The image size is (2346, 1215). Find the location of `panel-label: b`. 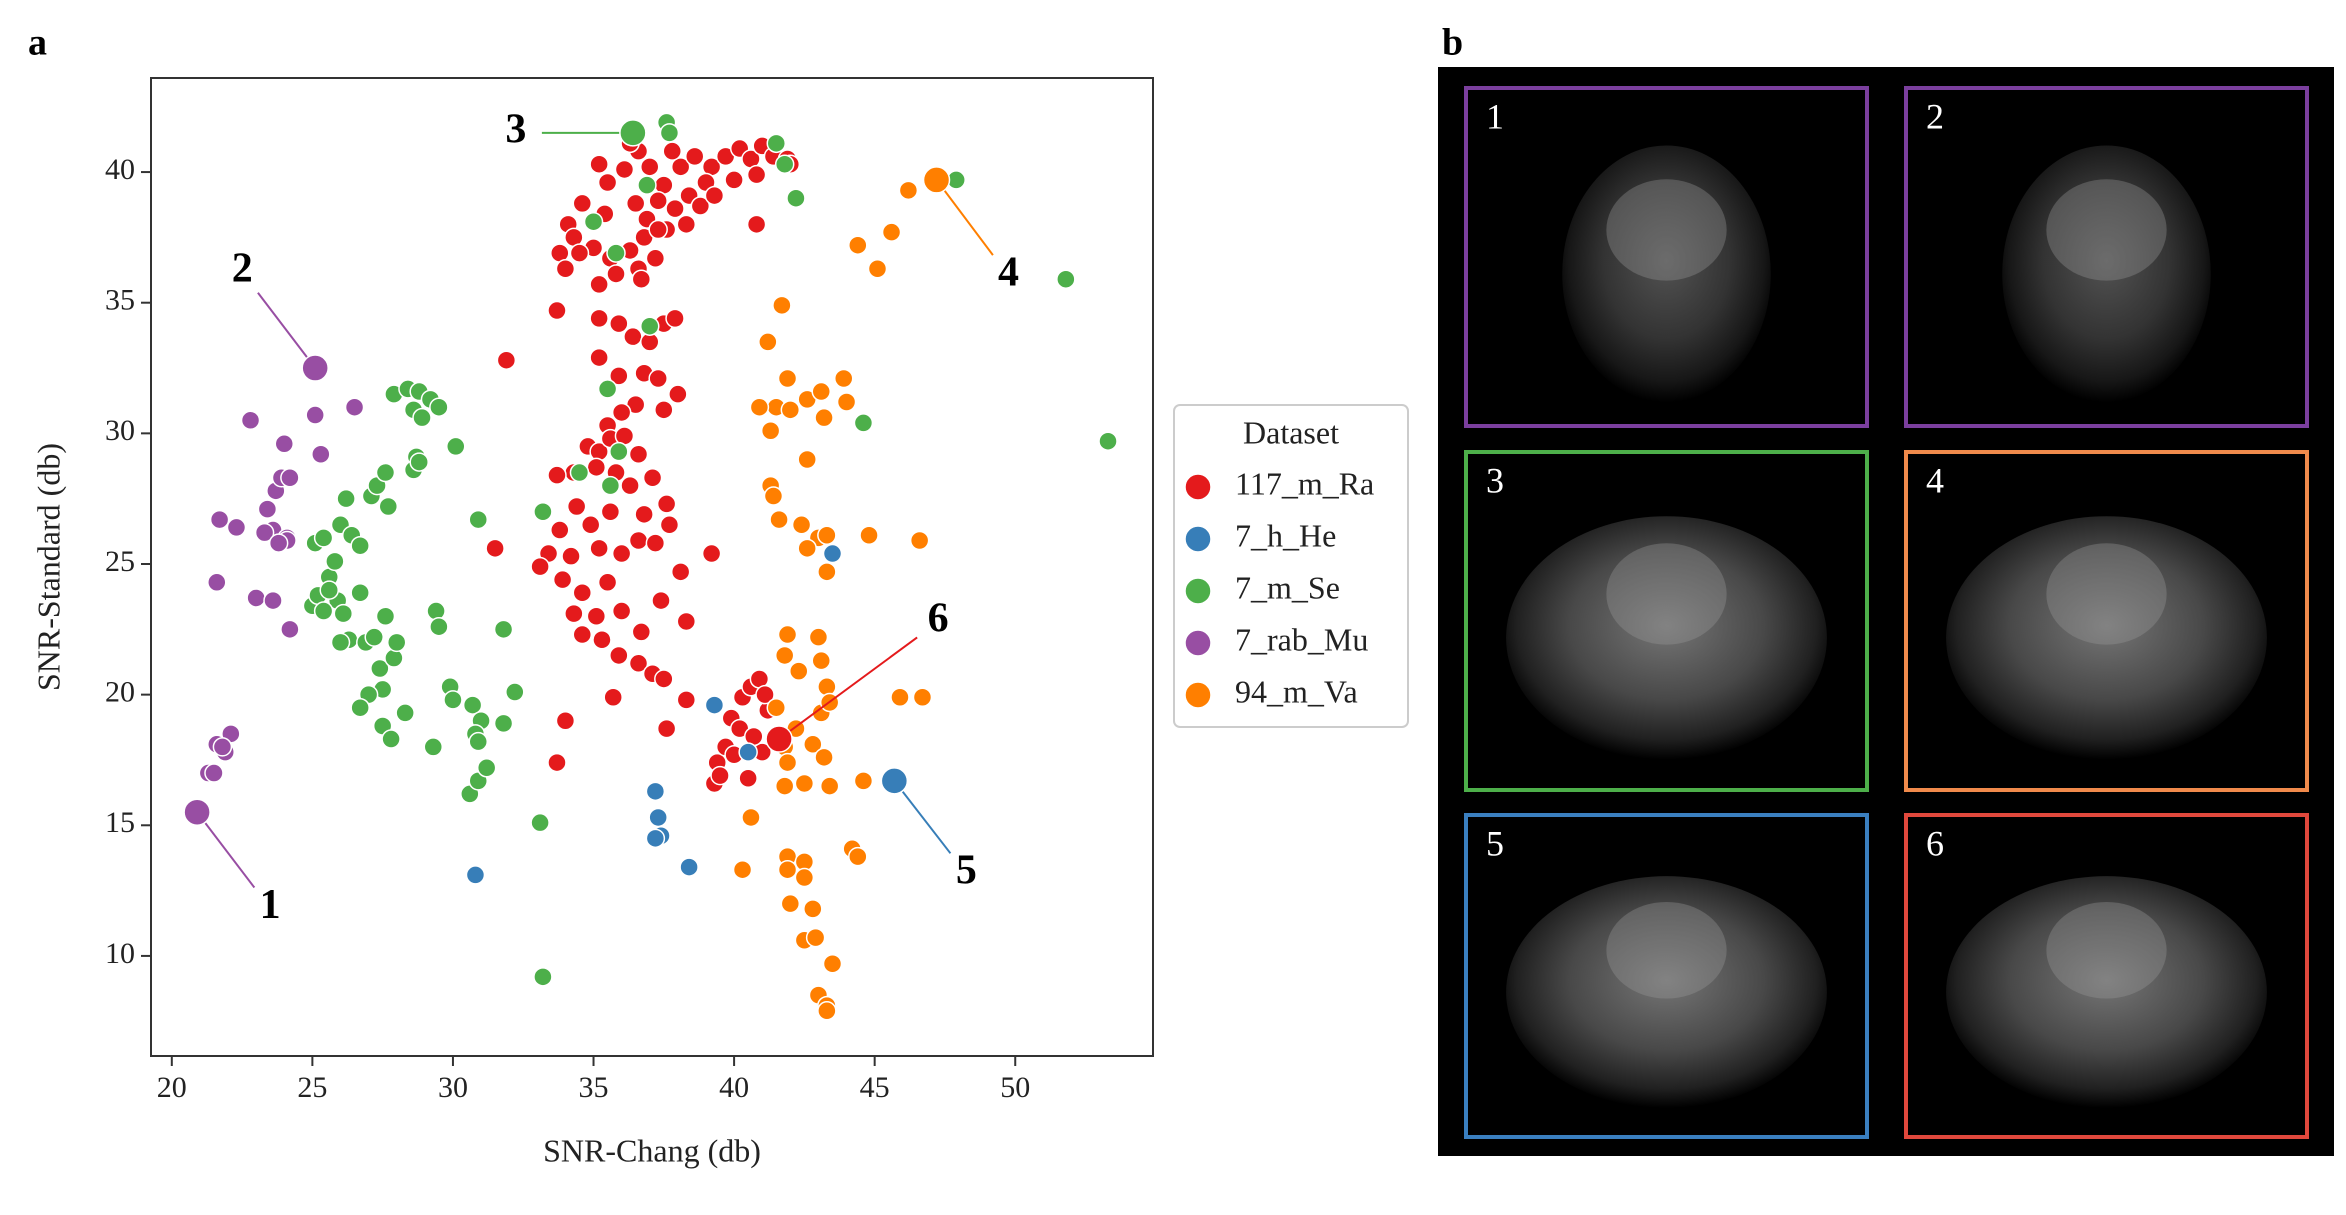

panel-label: b is located at coordinates (1452, 43).